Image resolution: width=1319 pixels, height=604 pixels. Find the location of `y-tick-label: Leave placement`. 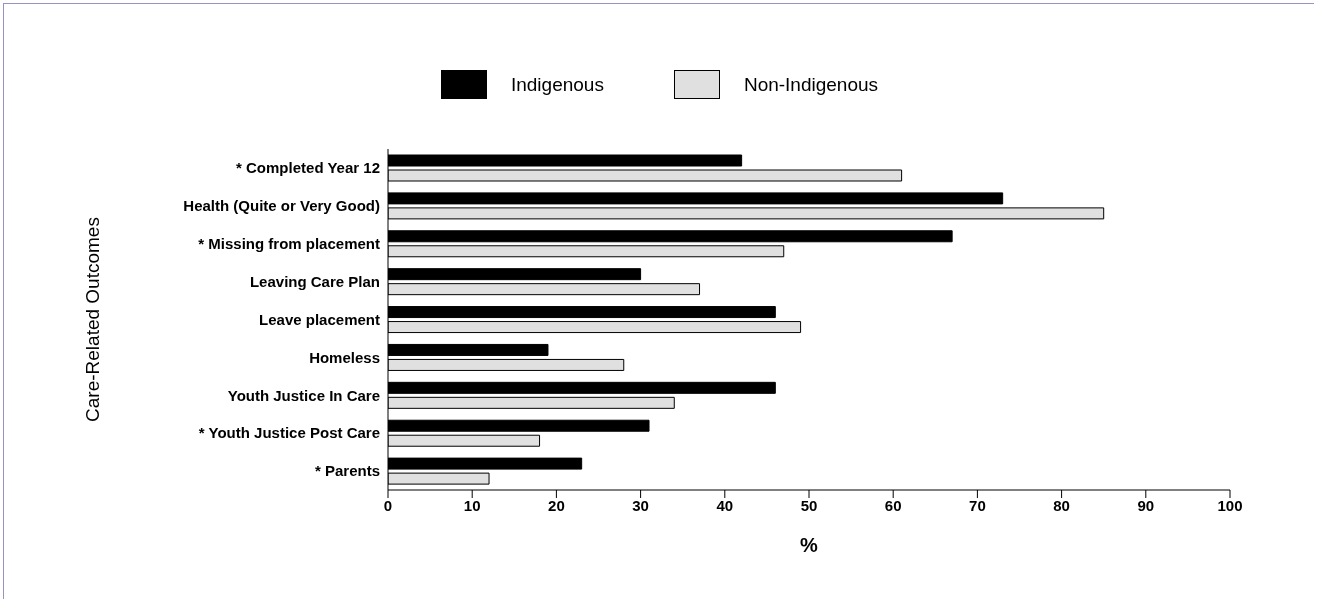

y-tick-label: Leave placement is located at coordinates (319, 319).